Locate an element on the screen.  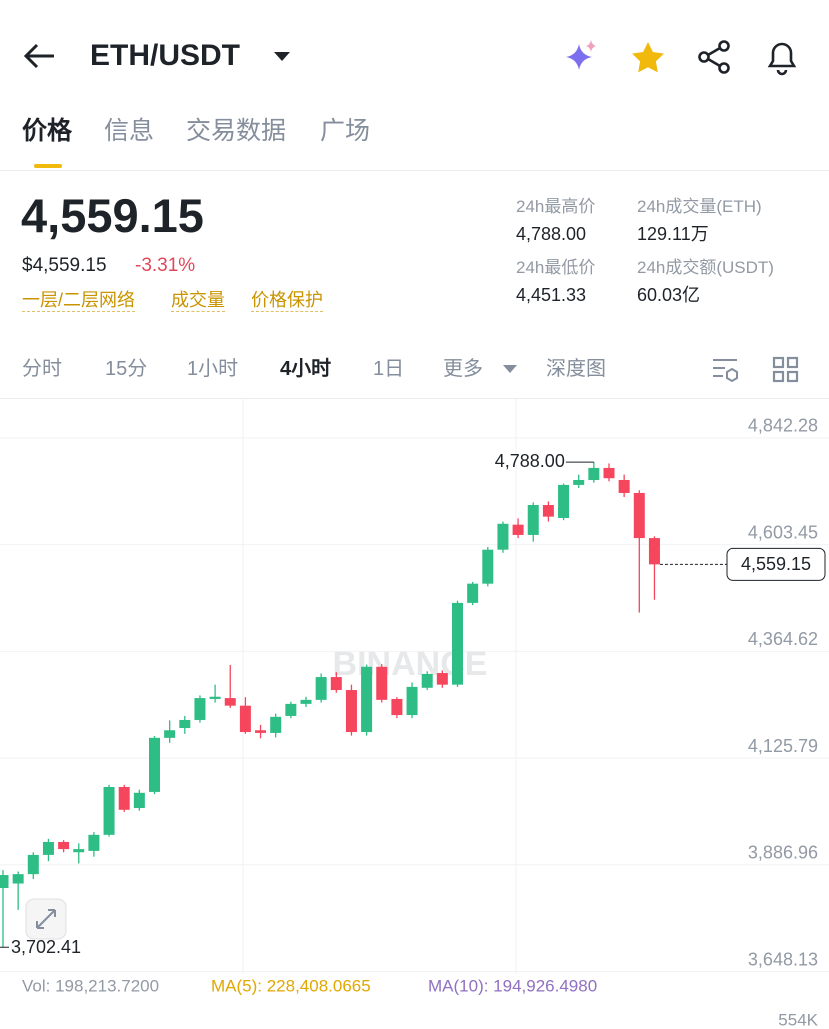
high-label: 4,788.00 is located at coordinates (530, 461).